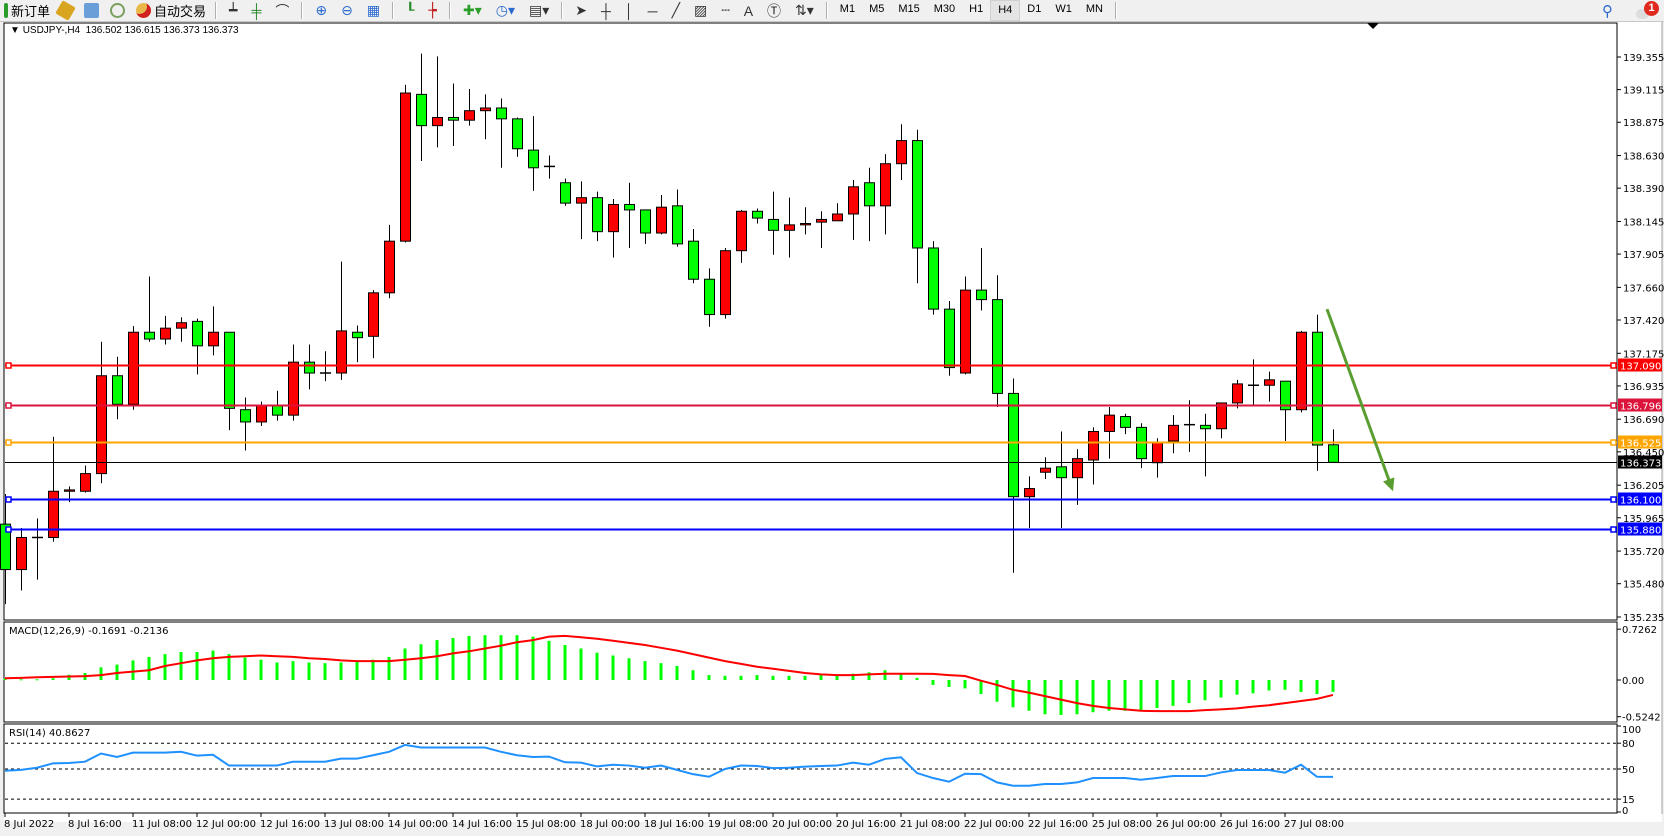  Describe the element at coordinates (1607, 11) in the screenshot. I see `search-icon: ⚲` at that location.